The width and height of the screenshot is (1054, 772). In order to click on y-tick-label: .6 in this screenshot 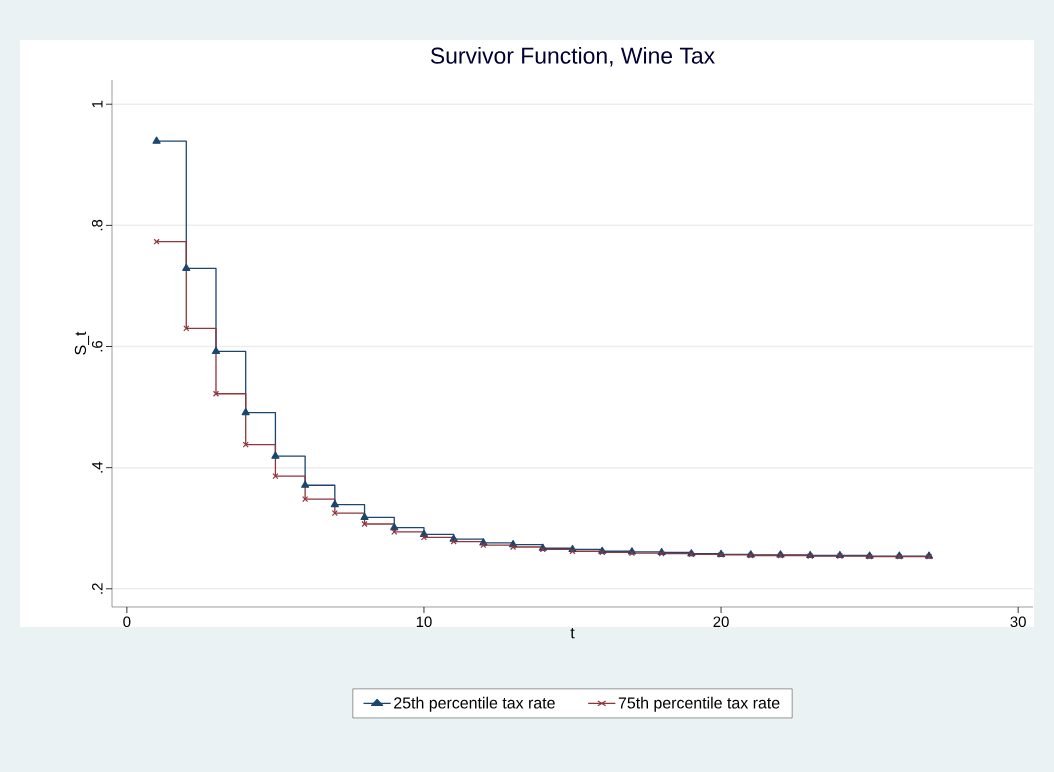, I will do `click(97, 346)`.